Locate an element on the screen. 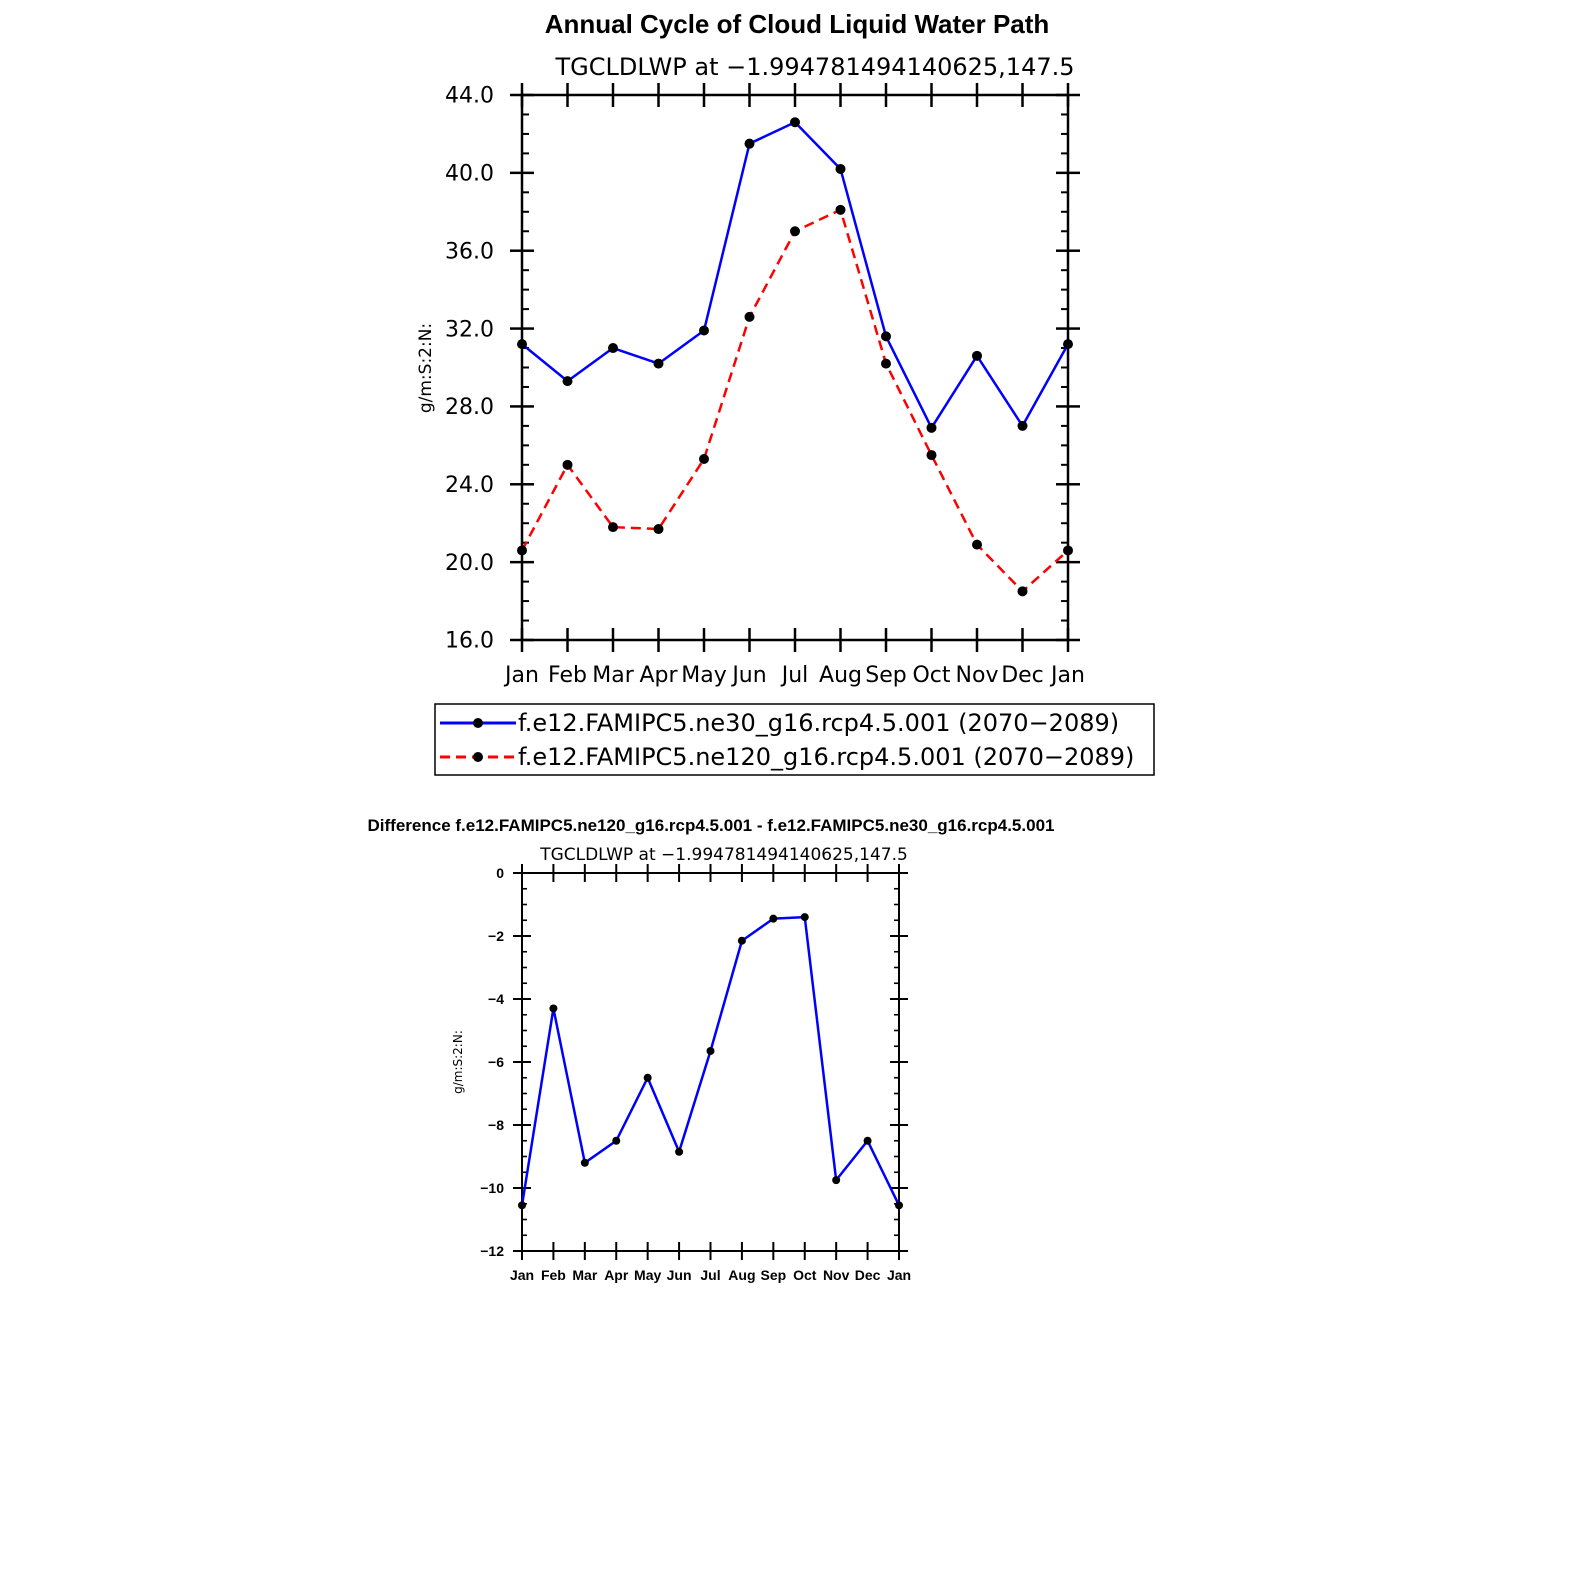  y-tick-label: 16.0 is located at coordinates (469, 641).